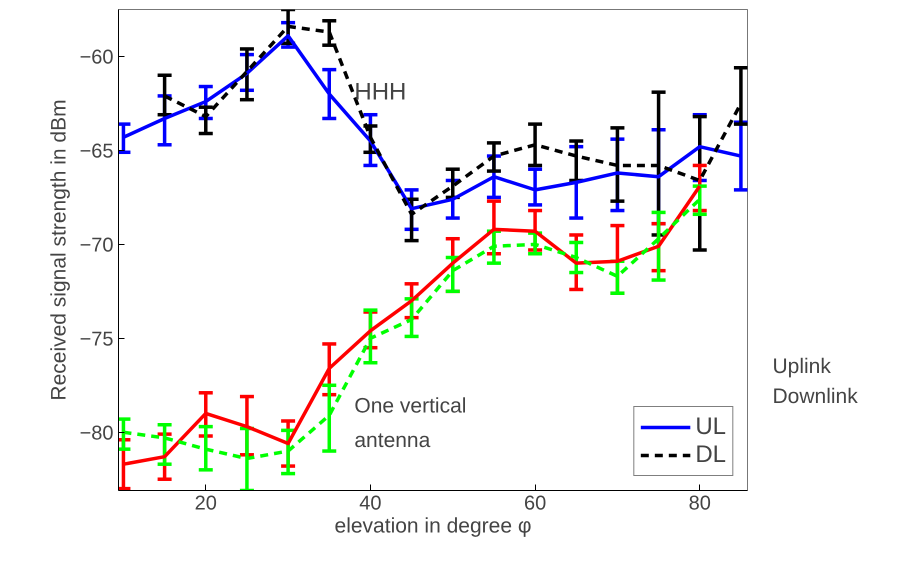  Describe the element at coordinates (710, 455) in the screenshot. I see `legend-label: DL` at that location.